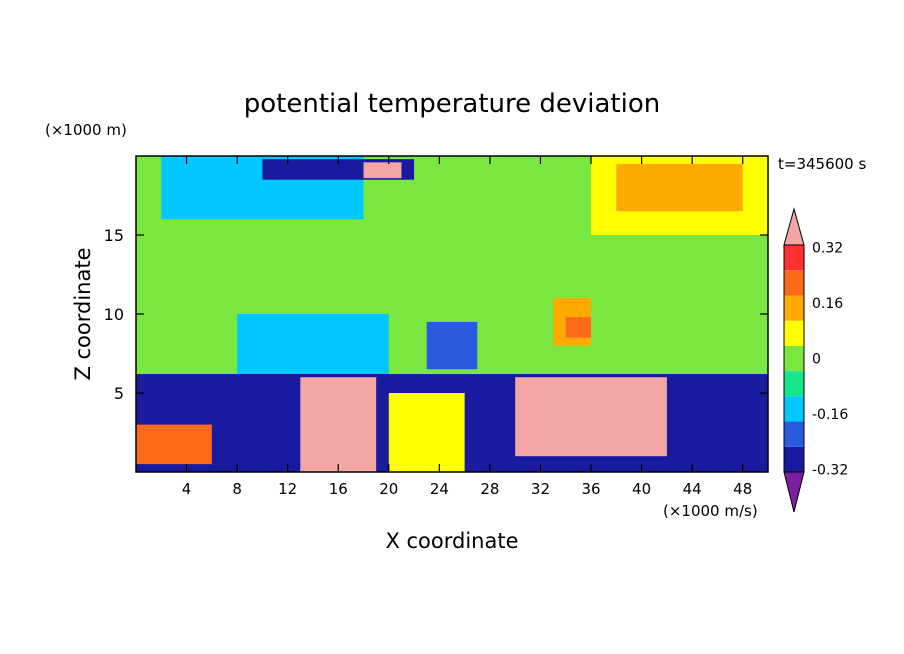 The height and width of the screenshot is (654, 904). Describe the element at coordinates (489, 489) in the screenshot. I see `x-tick-label: 28` at that location.